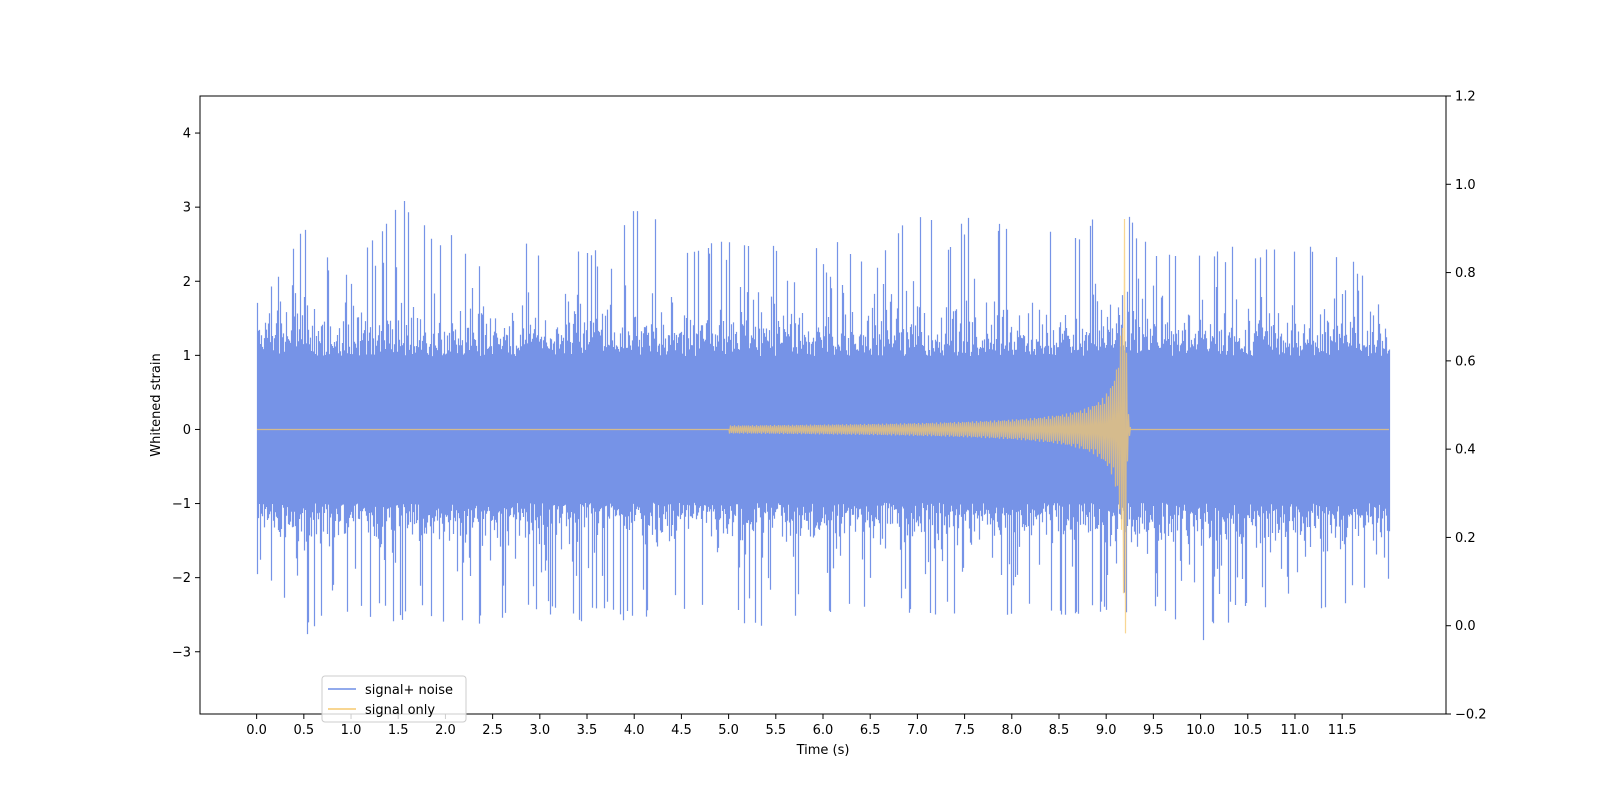 The width and height of the screenshot is (1600, 800). Describe the element at coordinates (1465, 185) in the screenshot. I see `y2-tick-label: 1.0` at that location.